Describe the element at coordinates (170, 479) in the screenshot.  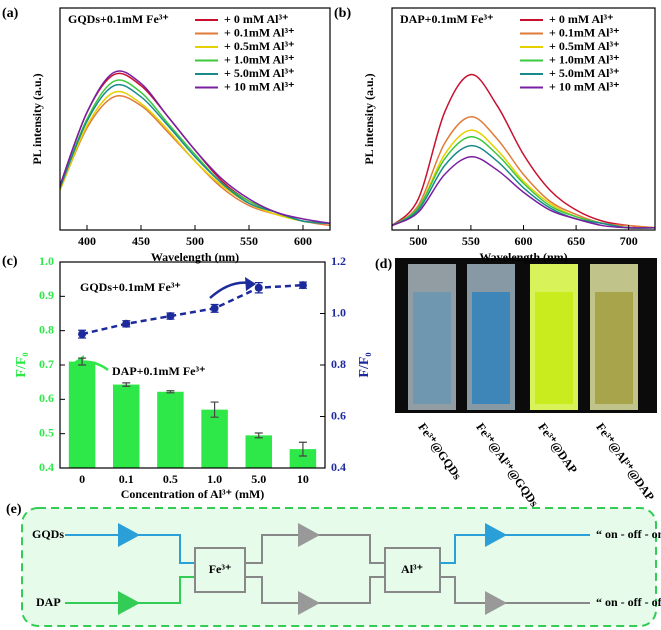
I see `x-tick-label: 0.5` at that location.